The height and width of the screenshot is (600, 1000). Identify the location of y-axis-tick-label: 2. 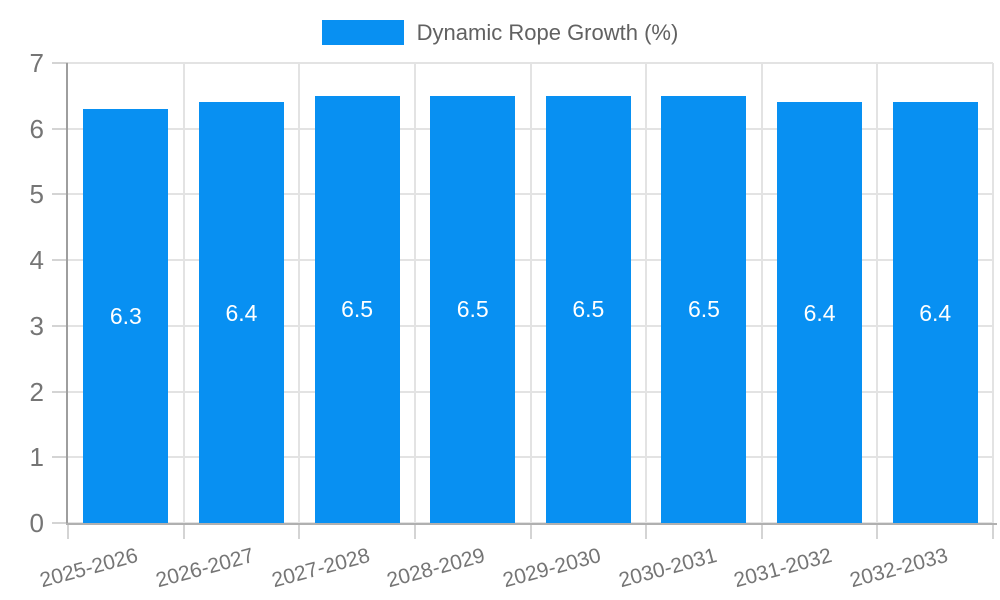
(36, 391).